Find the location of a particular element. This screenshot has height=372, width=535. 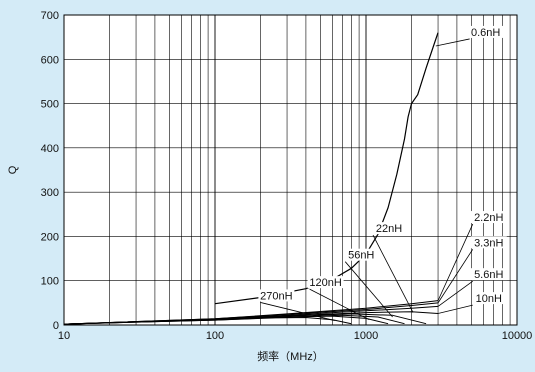

y-tick-label: 0 is located at coordinates (56, 326).